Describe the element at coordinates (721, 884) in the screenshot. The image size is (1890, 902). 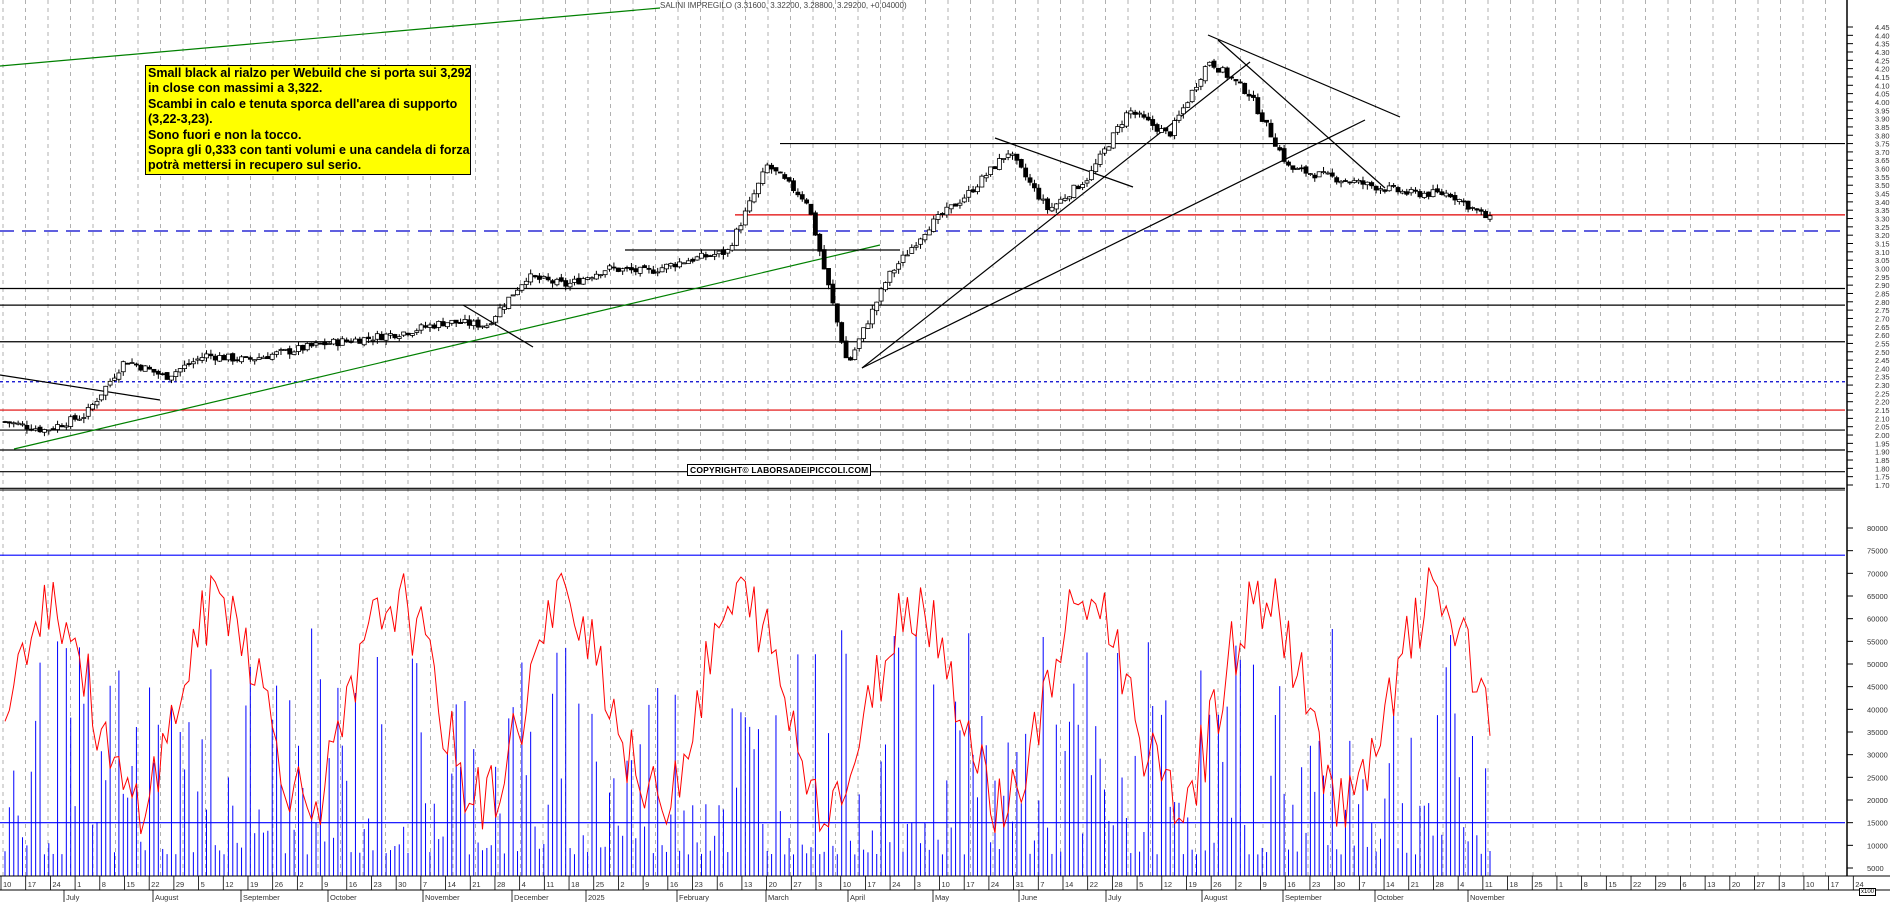
I see `svg-text: 6` at that location.